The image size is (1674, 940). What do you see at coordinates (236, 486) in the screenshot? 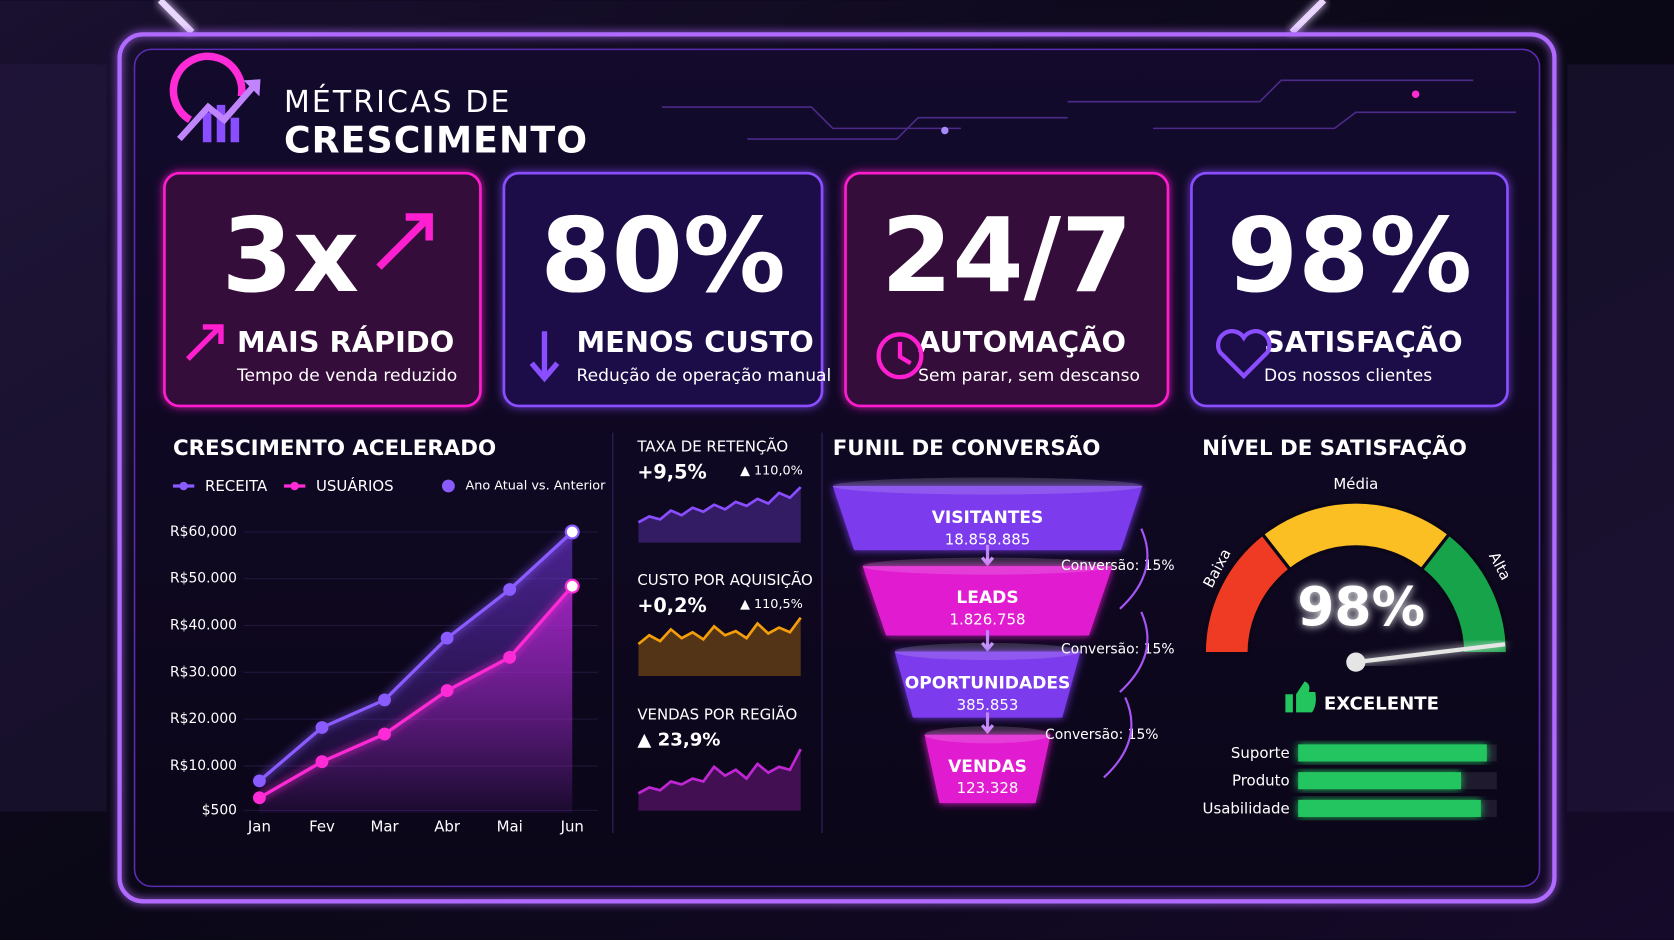
I see `legend-label: RECEITA` at bounding box center [236, 486].